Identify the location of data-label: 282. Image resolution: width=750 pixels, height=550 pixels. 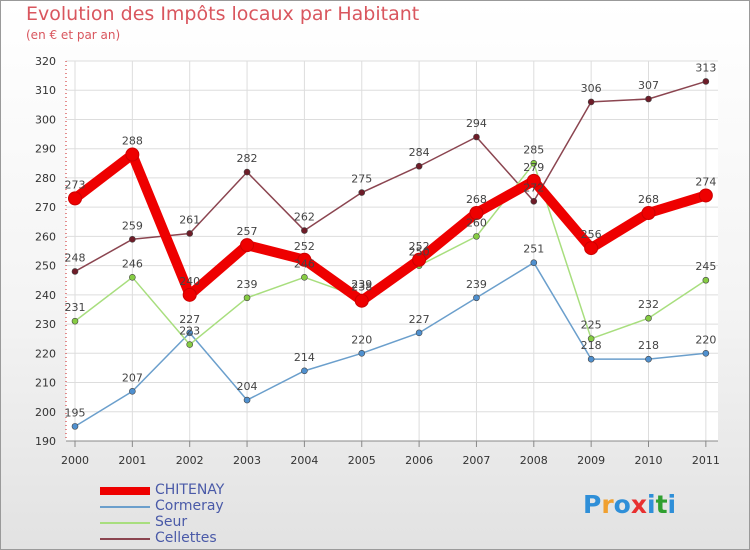
(247, 158).